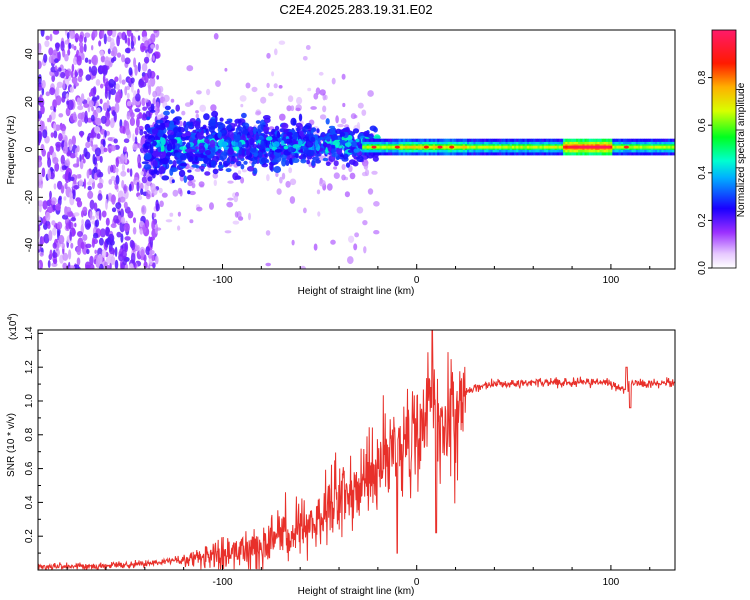  I want to click on colorbar-ticks: 0.0 0.2 0.4 0.6 0.8, so click(704, 172).